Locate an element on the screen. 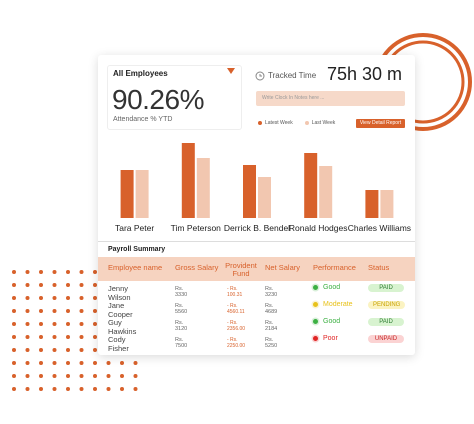 The width and height of the screenshot is (474, 424). header-cell: Provident Fund is located at coordinates (241, 269).